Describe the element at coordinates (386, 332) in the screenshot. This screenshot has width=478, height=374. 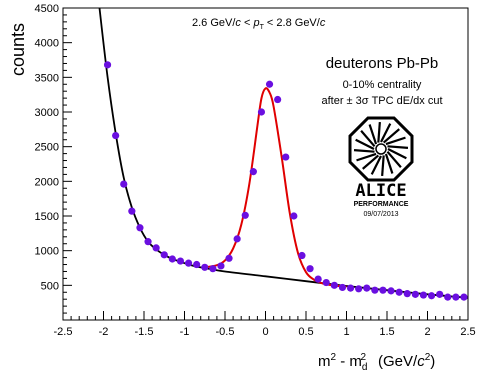
I see `x-tick-label: 1.5` at that location.